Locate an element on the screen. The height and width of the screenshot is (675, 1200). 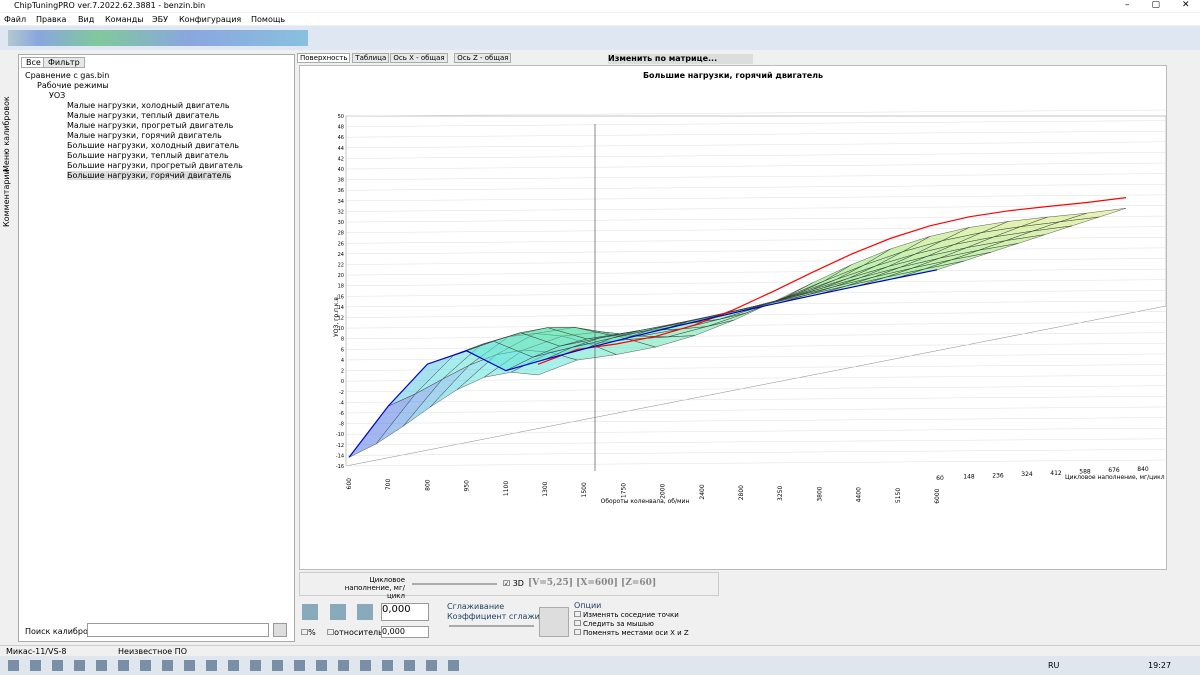
x-tick-label: 4400 is located at coordinates (859, 494).